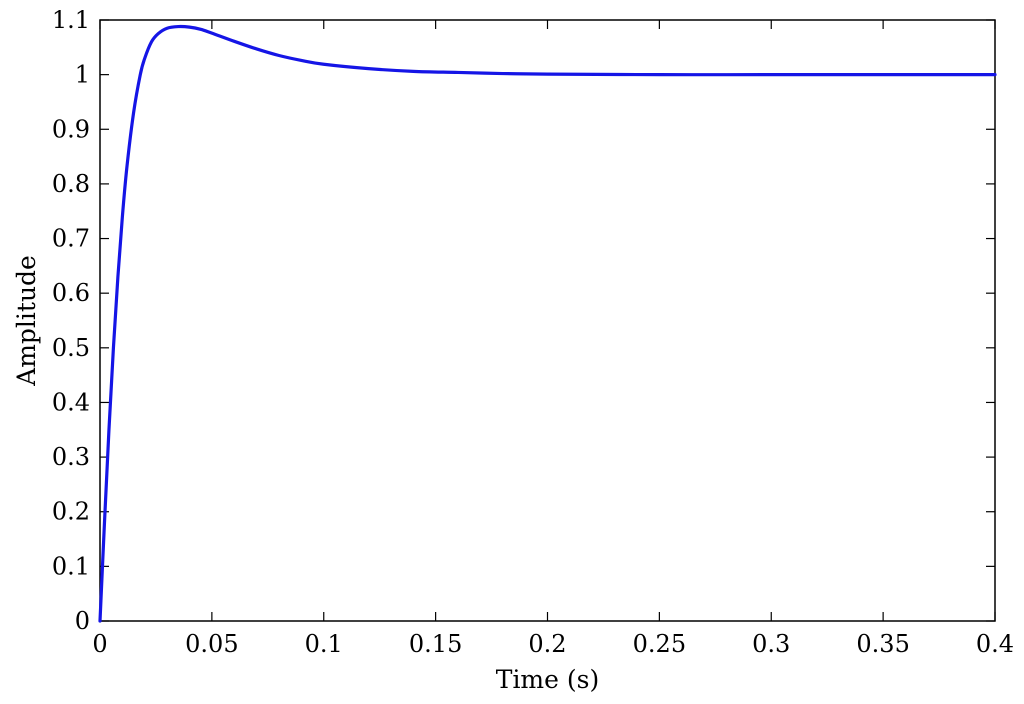  Describe the element at coordinates (26, 321) in the screenshot. I see `y-axis-title: Amplitude` at that location.